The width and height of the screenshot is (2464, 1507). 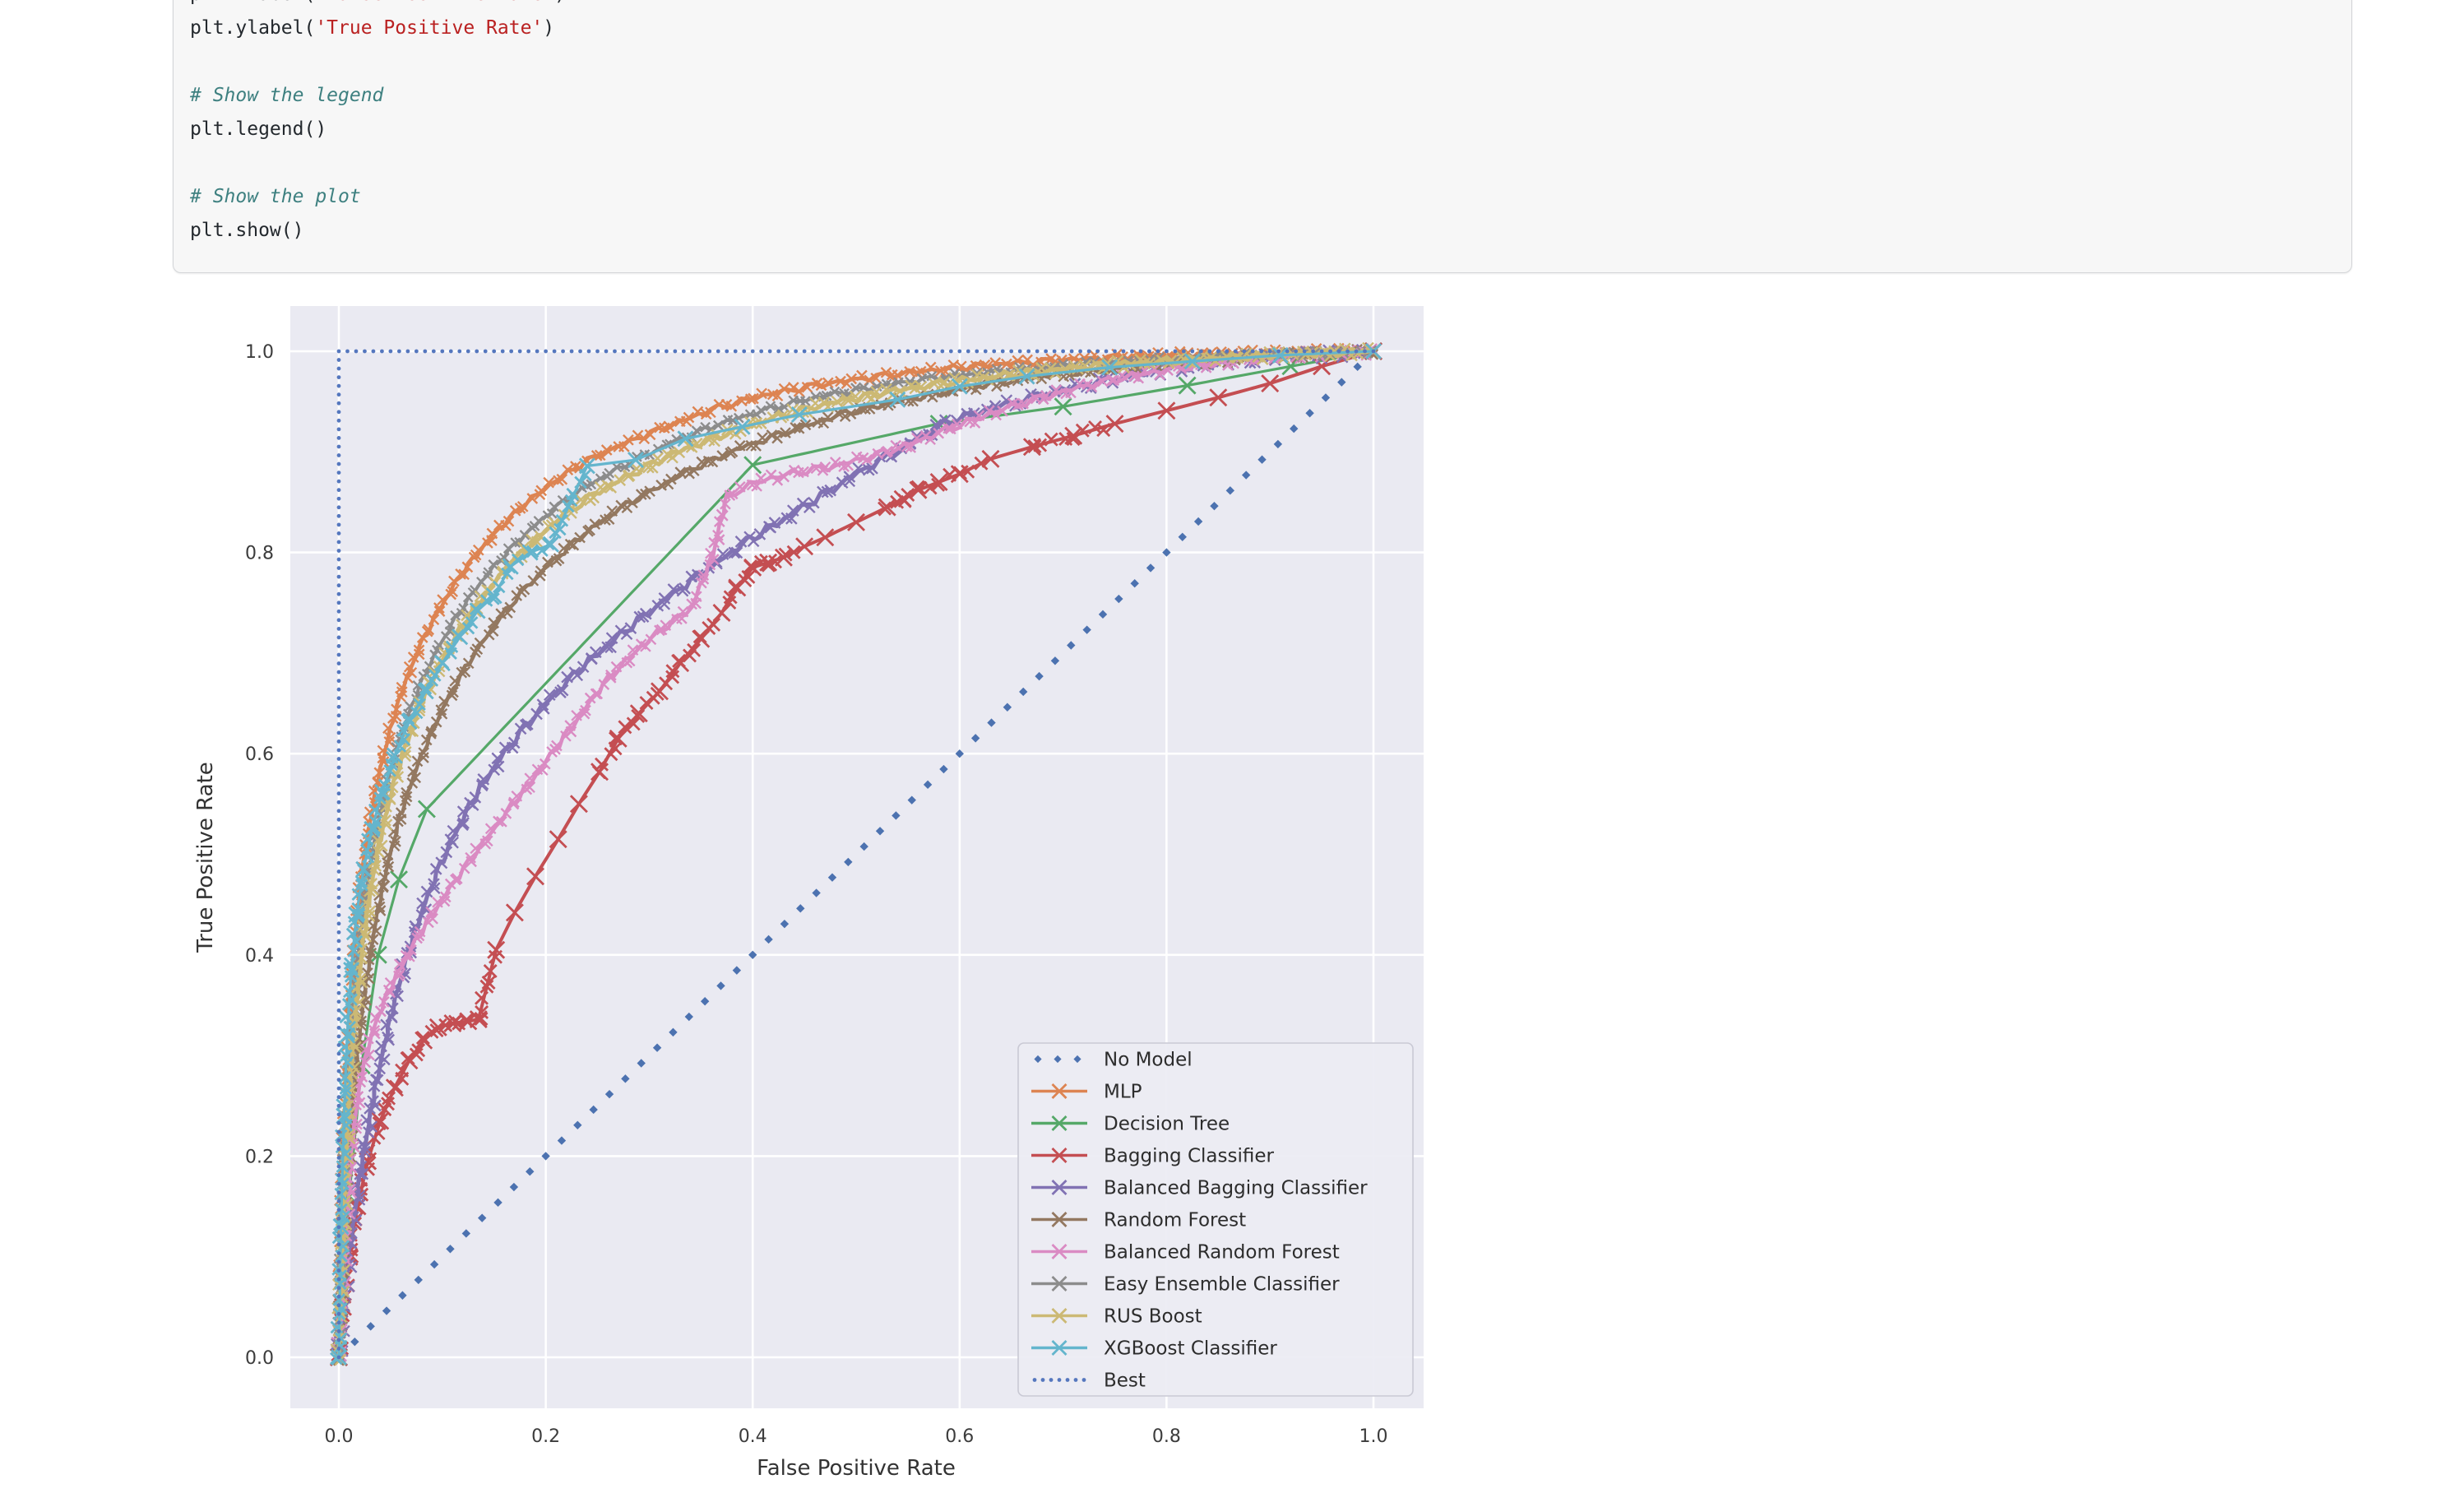 What do you see at coordinates (1086, 1092) in the screenshot?
I see `legend-item-mlp: MLP` at bounding box center [1086, 1092].